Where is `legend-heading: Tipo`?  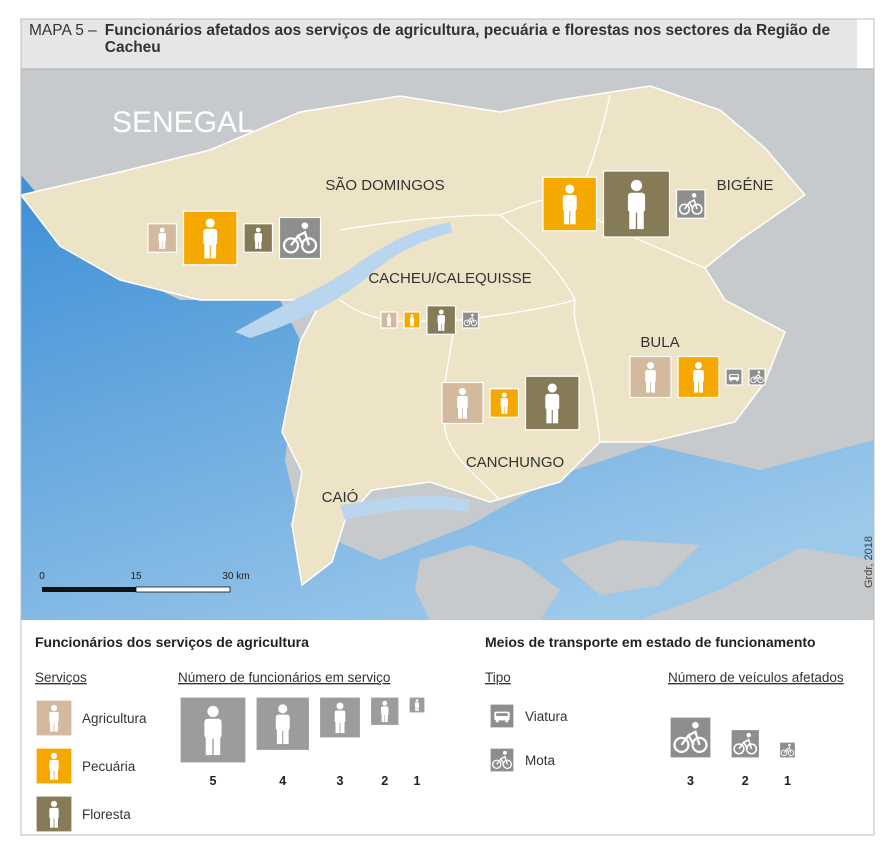 legend-heading: Tipo is located at coordinates (498, 677).